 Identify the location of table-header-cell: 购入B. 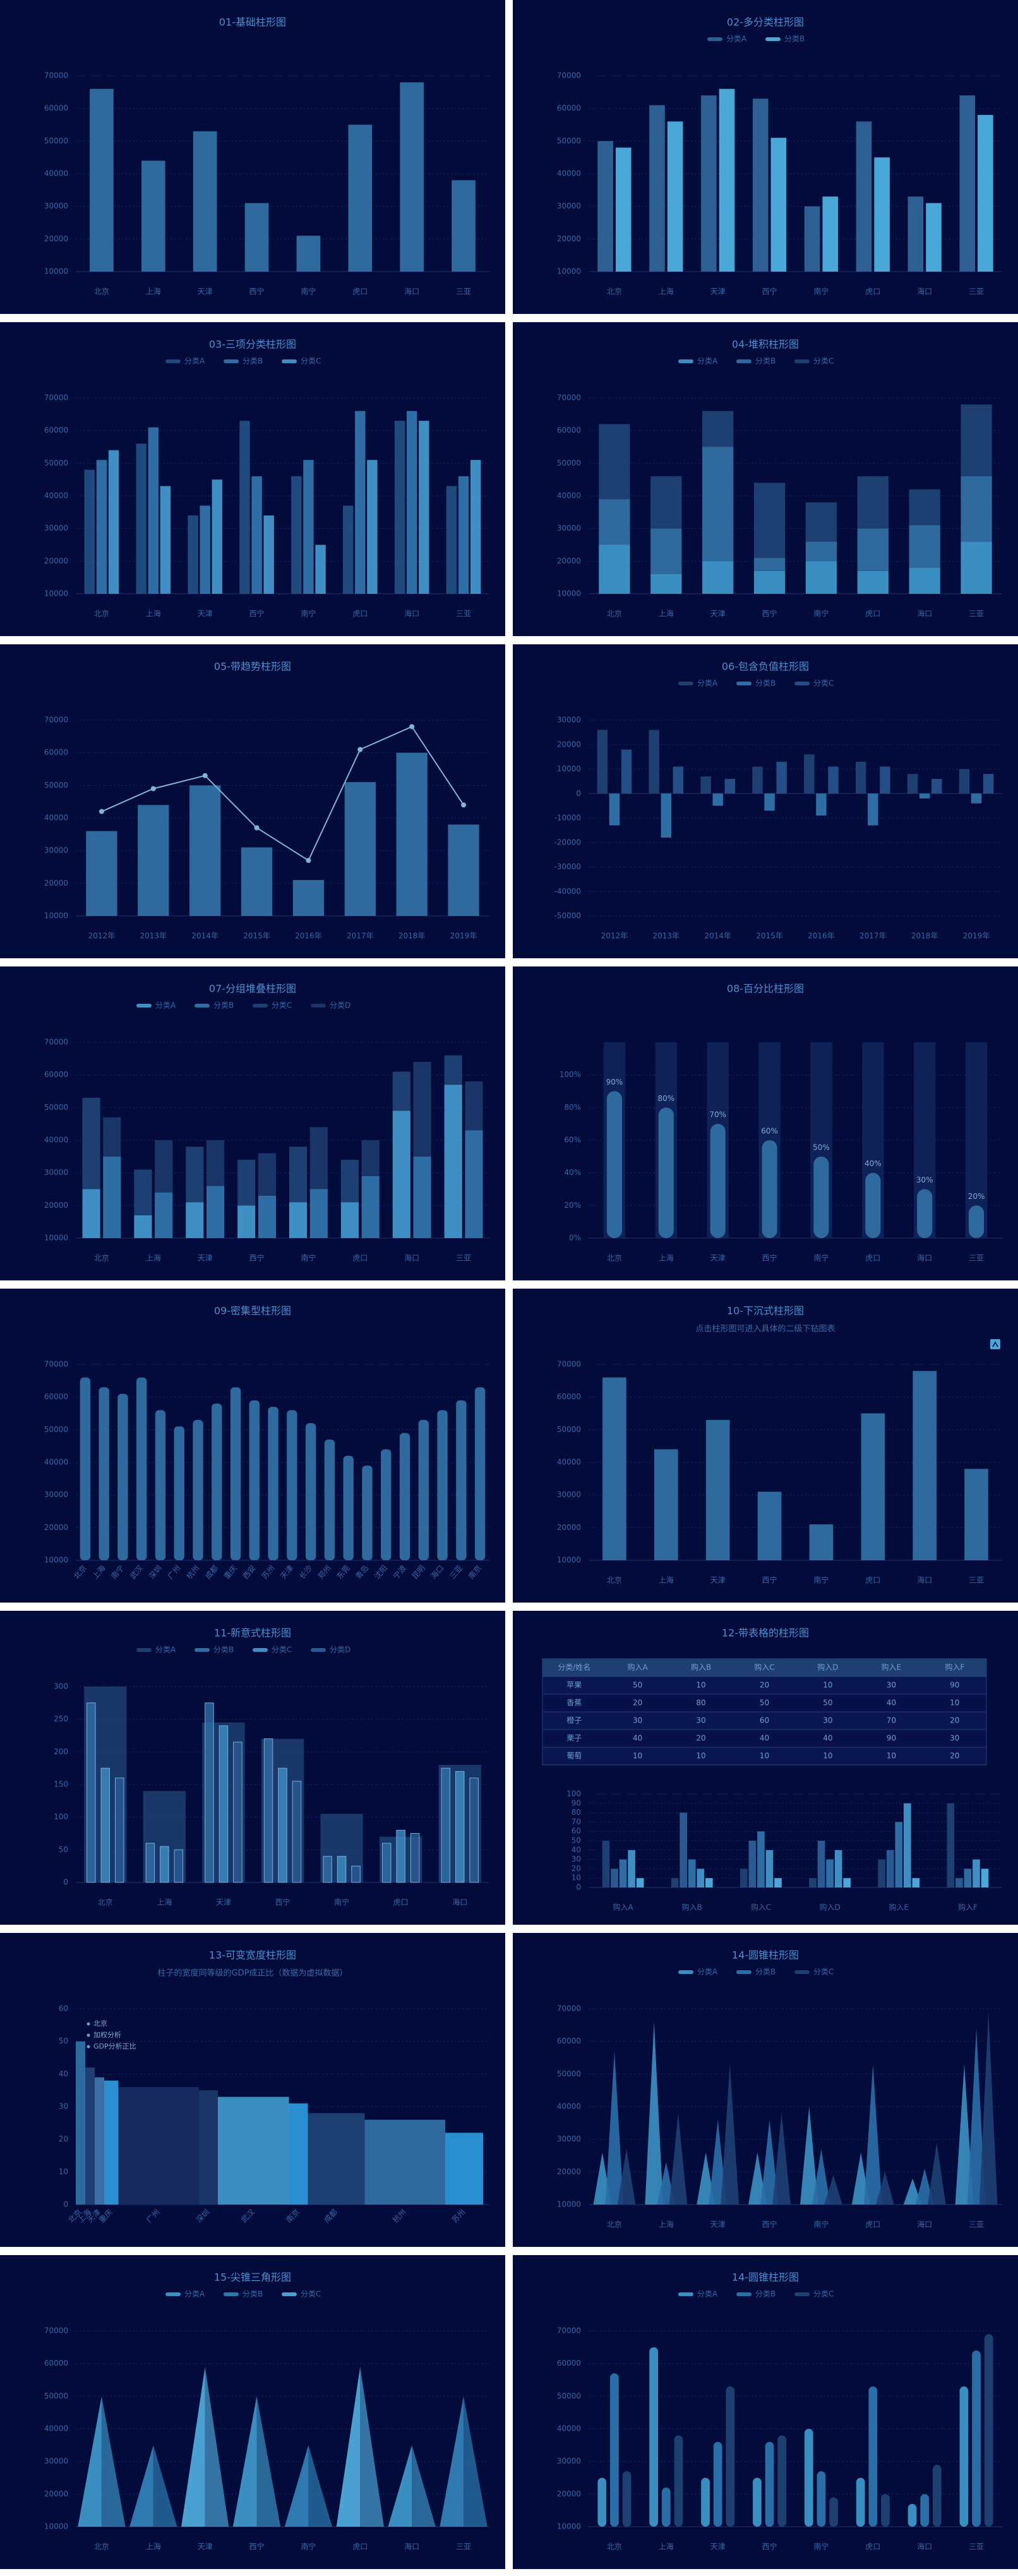
(701, 1667).